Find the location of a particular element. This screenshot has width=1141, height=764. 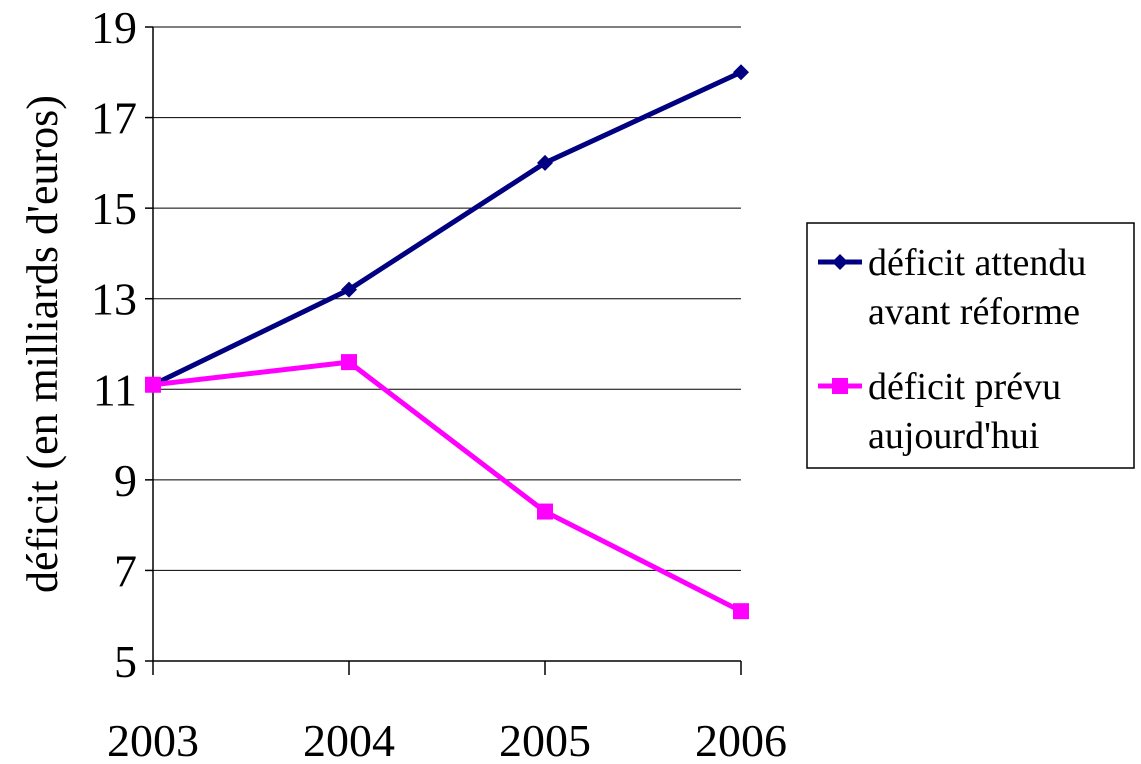

y-tick-label: 19 is located at coordinates (114, 27).